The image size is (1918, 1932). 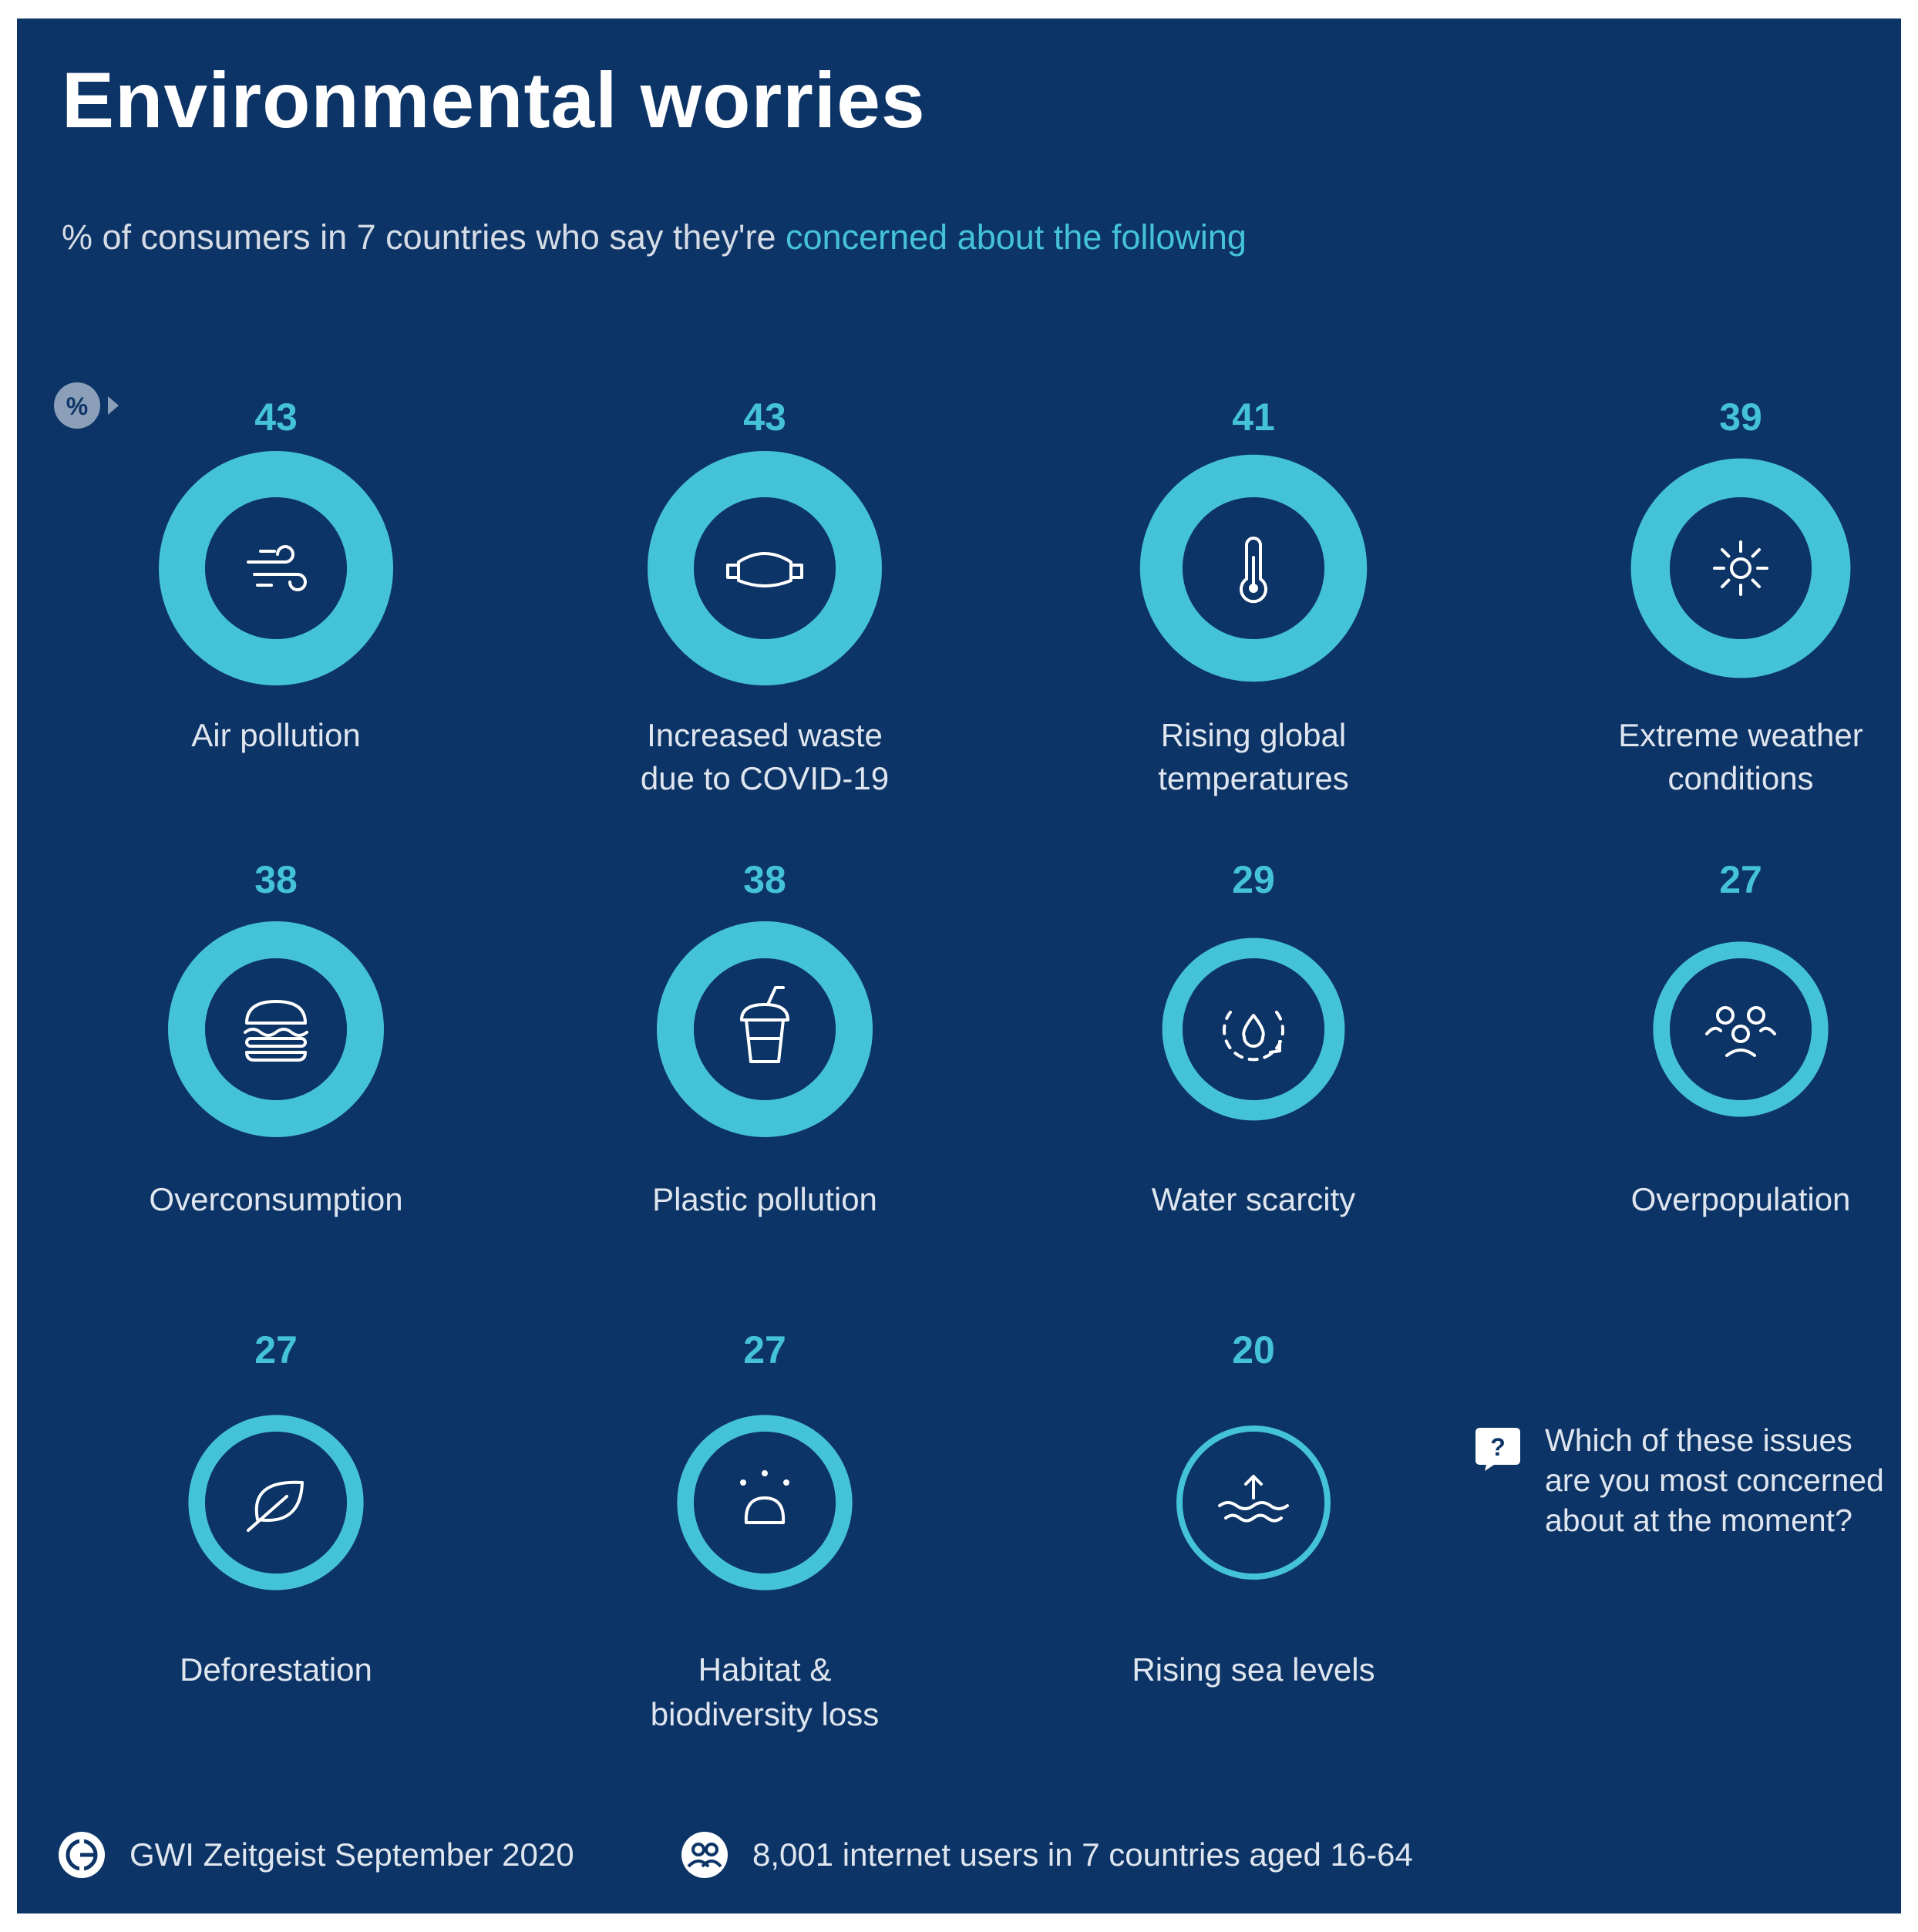 What do you see at coordinates (1498, 1447) in the screenshot?
I see `question-badge-label: ?` at bounding box center [1498, 1447].